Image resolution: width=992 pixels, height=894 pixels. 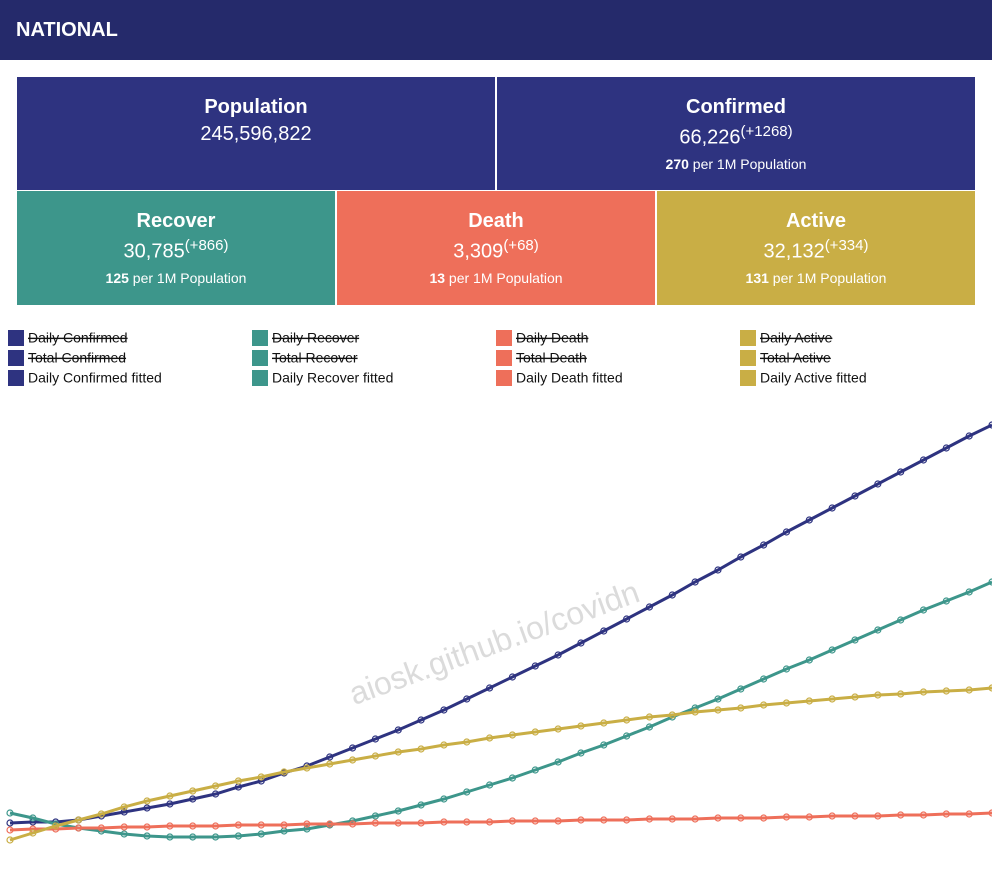 I want to click on stat-delta: (+68), so click(x=521, y=245).